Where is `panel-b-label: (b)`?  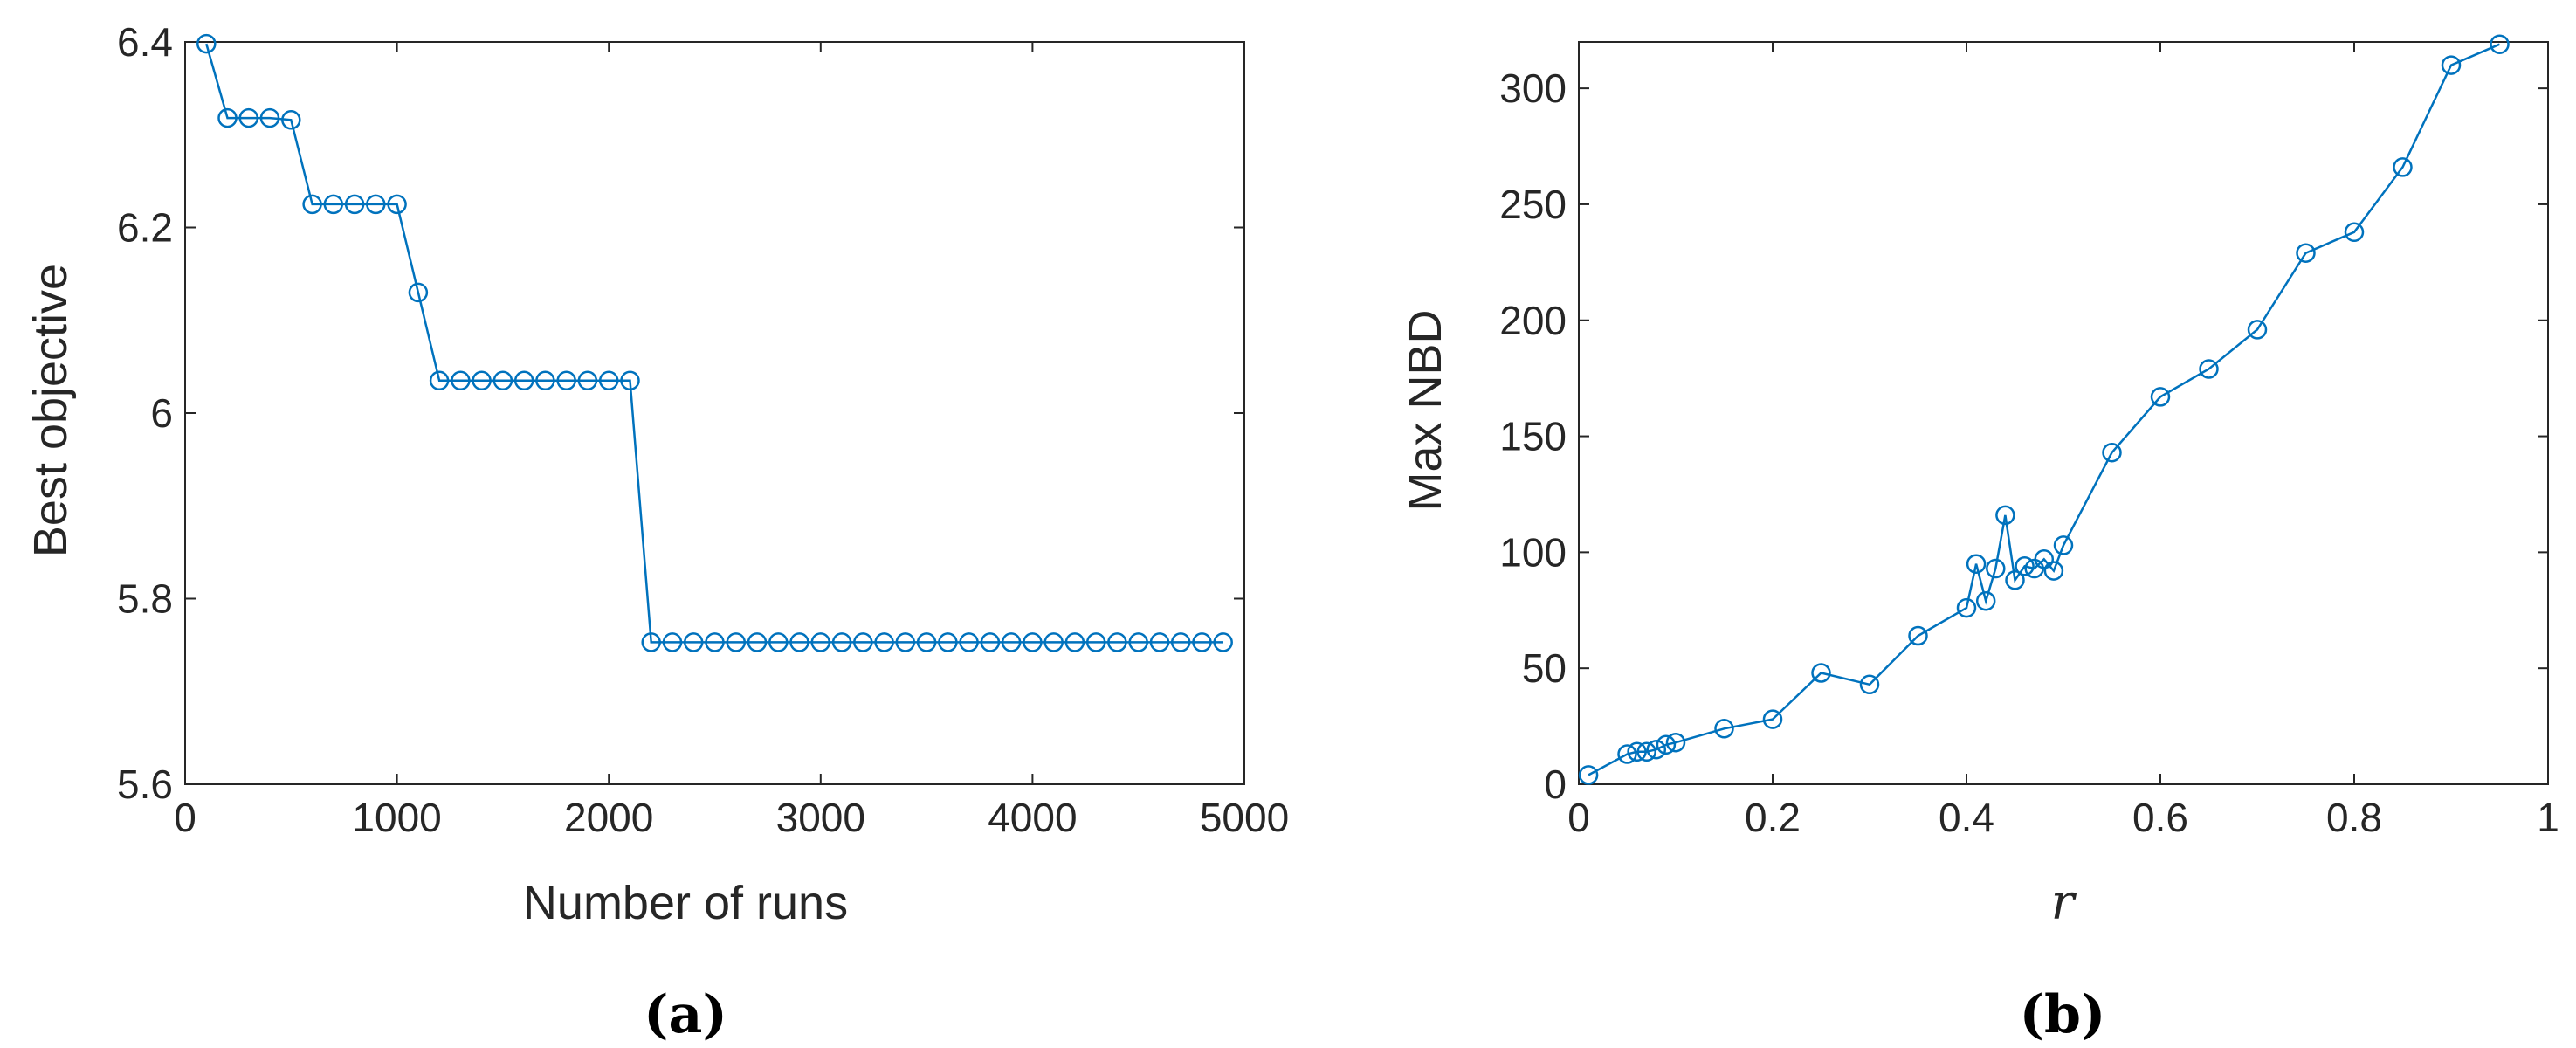
panel-b-label: (b) is located at coordinates (2063, 1014).